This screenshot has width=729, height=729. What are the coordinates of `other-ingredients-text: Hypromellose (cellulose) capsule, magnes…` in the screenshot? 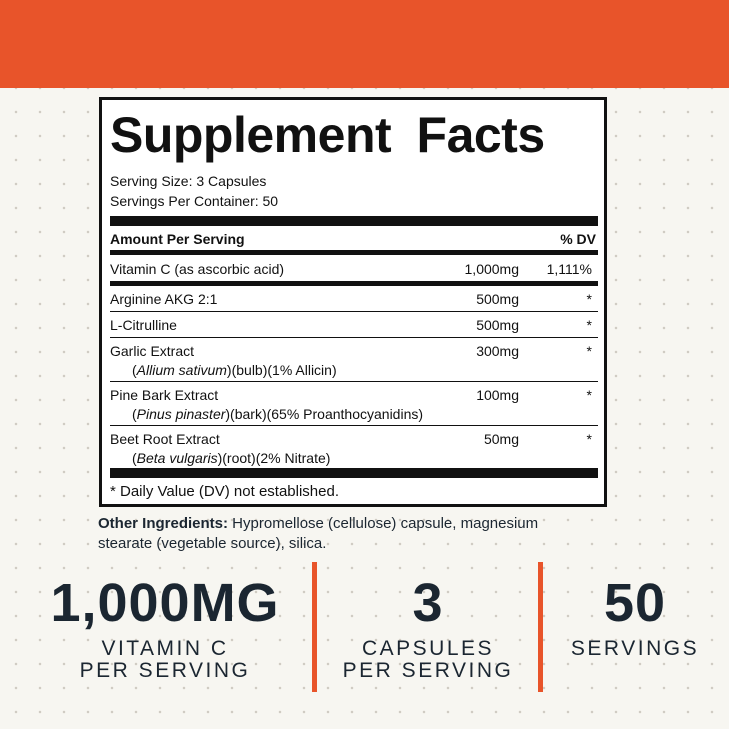 It's located at (318, 533).